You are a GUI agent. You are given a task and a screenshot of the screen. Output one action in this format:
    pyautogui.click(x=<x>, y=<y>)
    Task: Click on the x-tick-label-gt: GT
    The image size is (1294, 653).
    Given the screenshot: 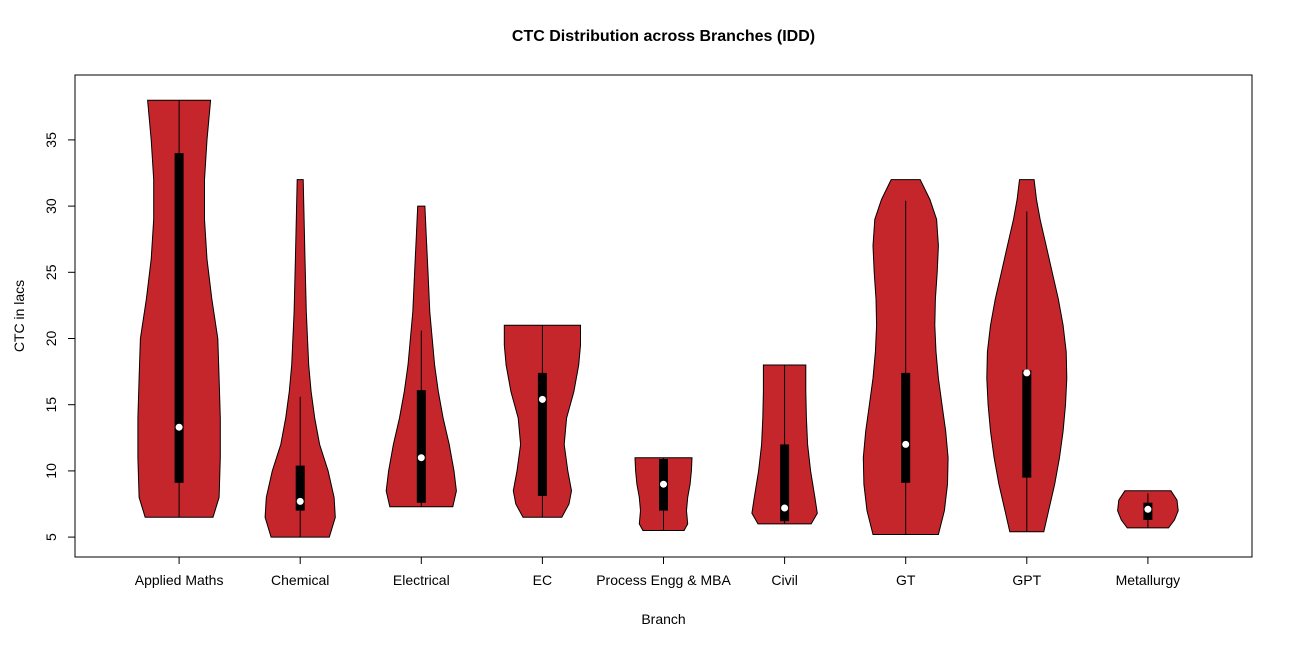 What is the action you would take?
    pyautogui.click(x=906, y=580)
    